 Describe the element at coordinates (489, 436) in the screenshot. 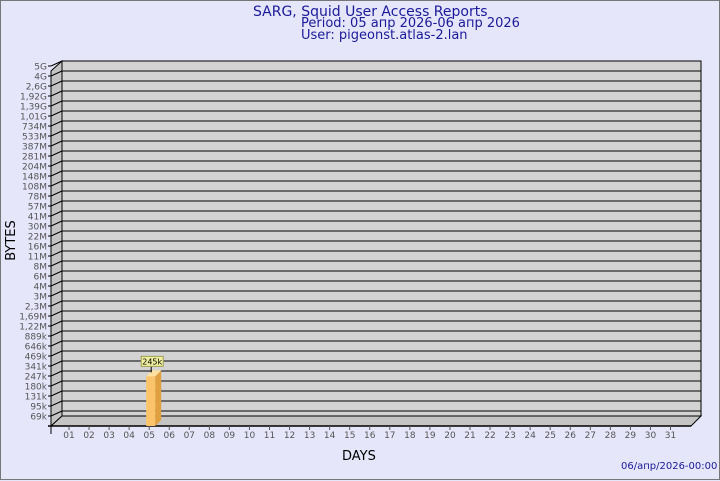

I see `x-tick-label: 22` at that location.